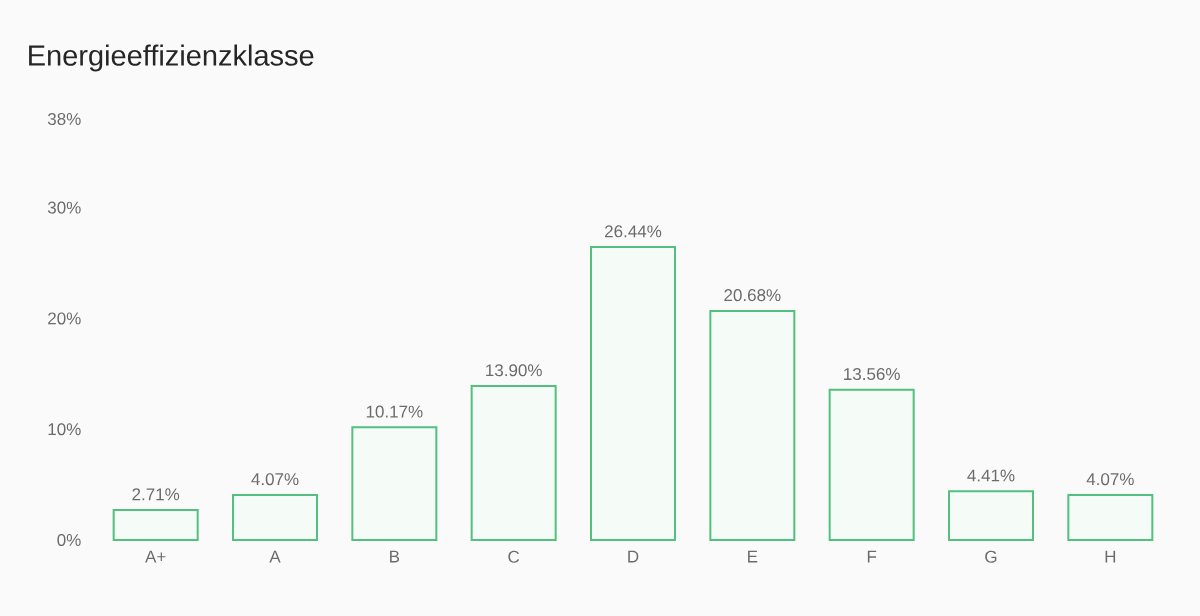 The height and width of the screenshot is (616, 1200). What do you see at coordinates (633, 231) in the screenshot?
I see `data-label: 26.44%` at bounding box center [633, 231].